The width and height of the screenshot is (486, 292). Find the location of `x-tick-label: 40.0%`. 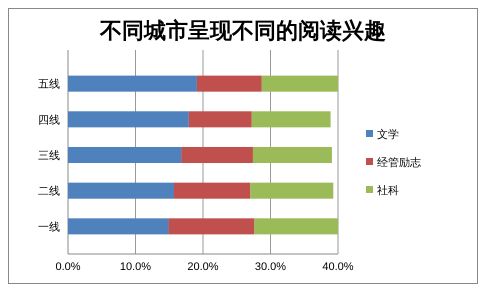

x-tick-label: 40.0% is located at coordinates (338, 267).